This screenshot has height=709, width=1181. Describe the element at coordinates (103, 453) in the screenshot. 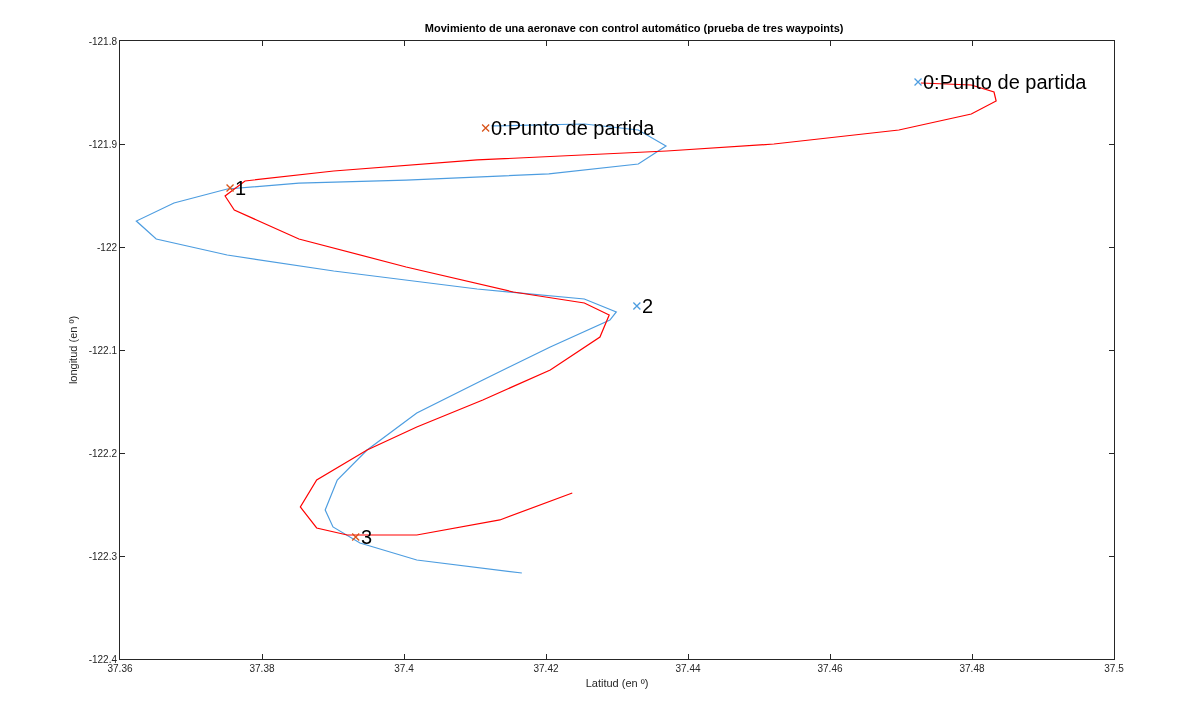

I see `y-tick-label: -122.2` at that location.